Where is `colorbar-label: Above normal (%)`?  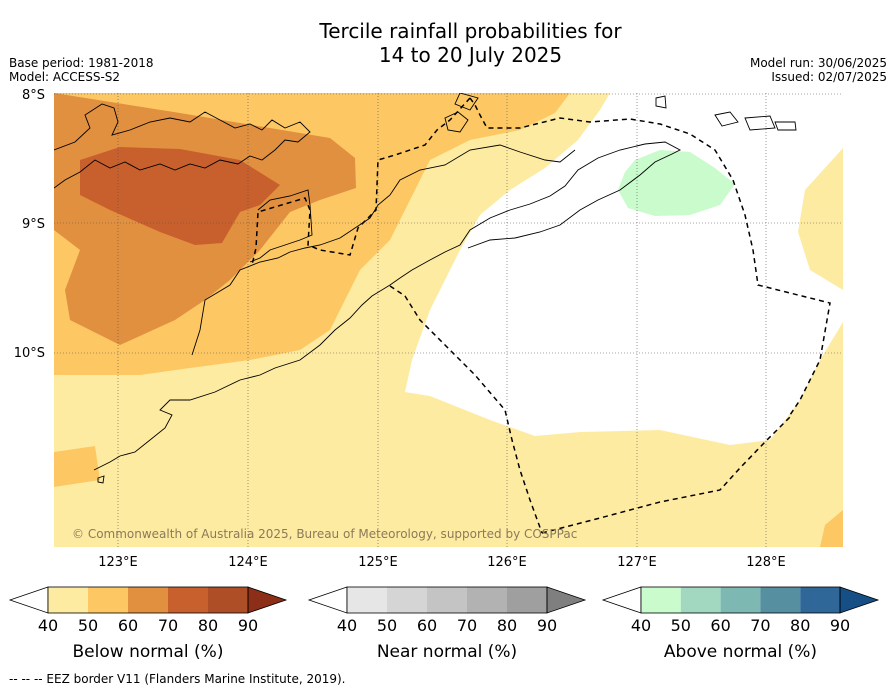
colorbar-label: Above normal (%) is located at coordinates (740, 652).